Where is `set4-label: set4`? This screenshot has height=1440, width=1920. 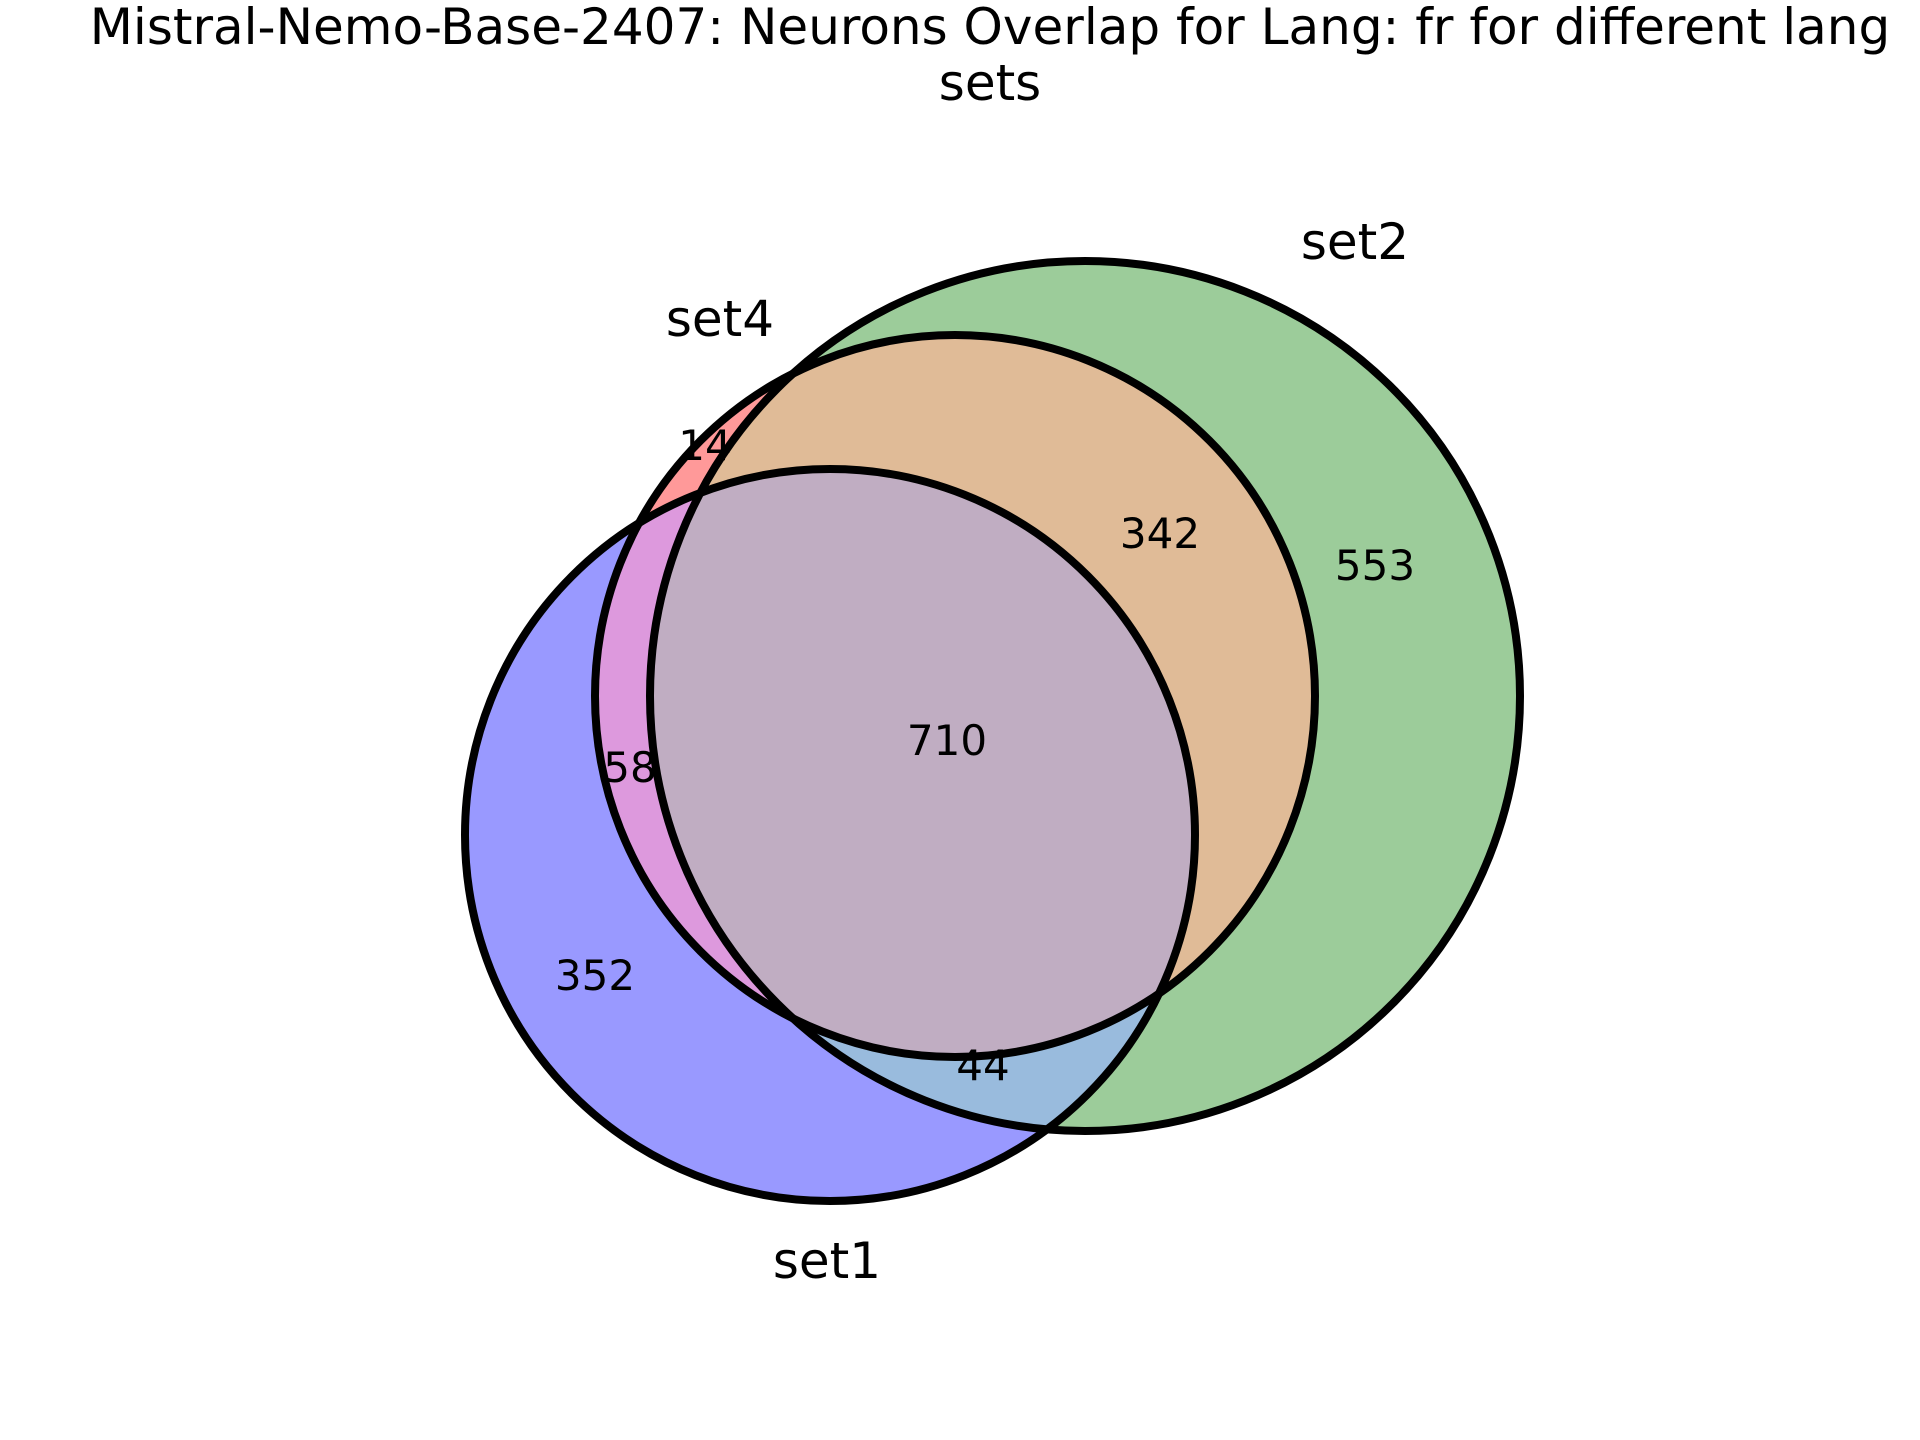
set4-label: set4 is located at coordinates (720, 319).